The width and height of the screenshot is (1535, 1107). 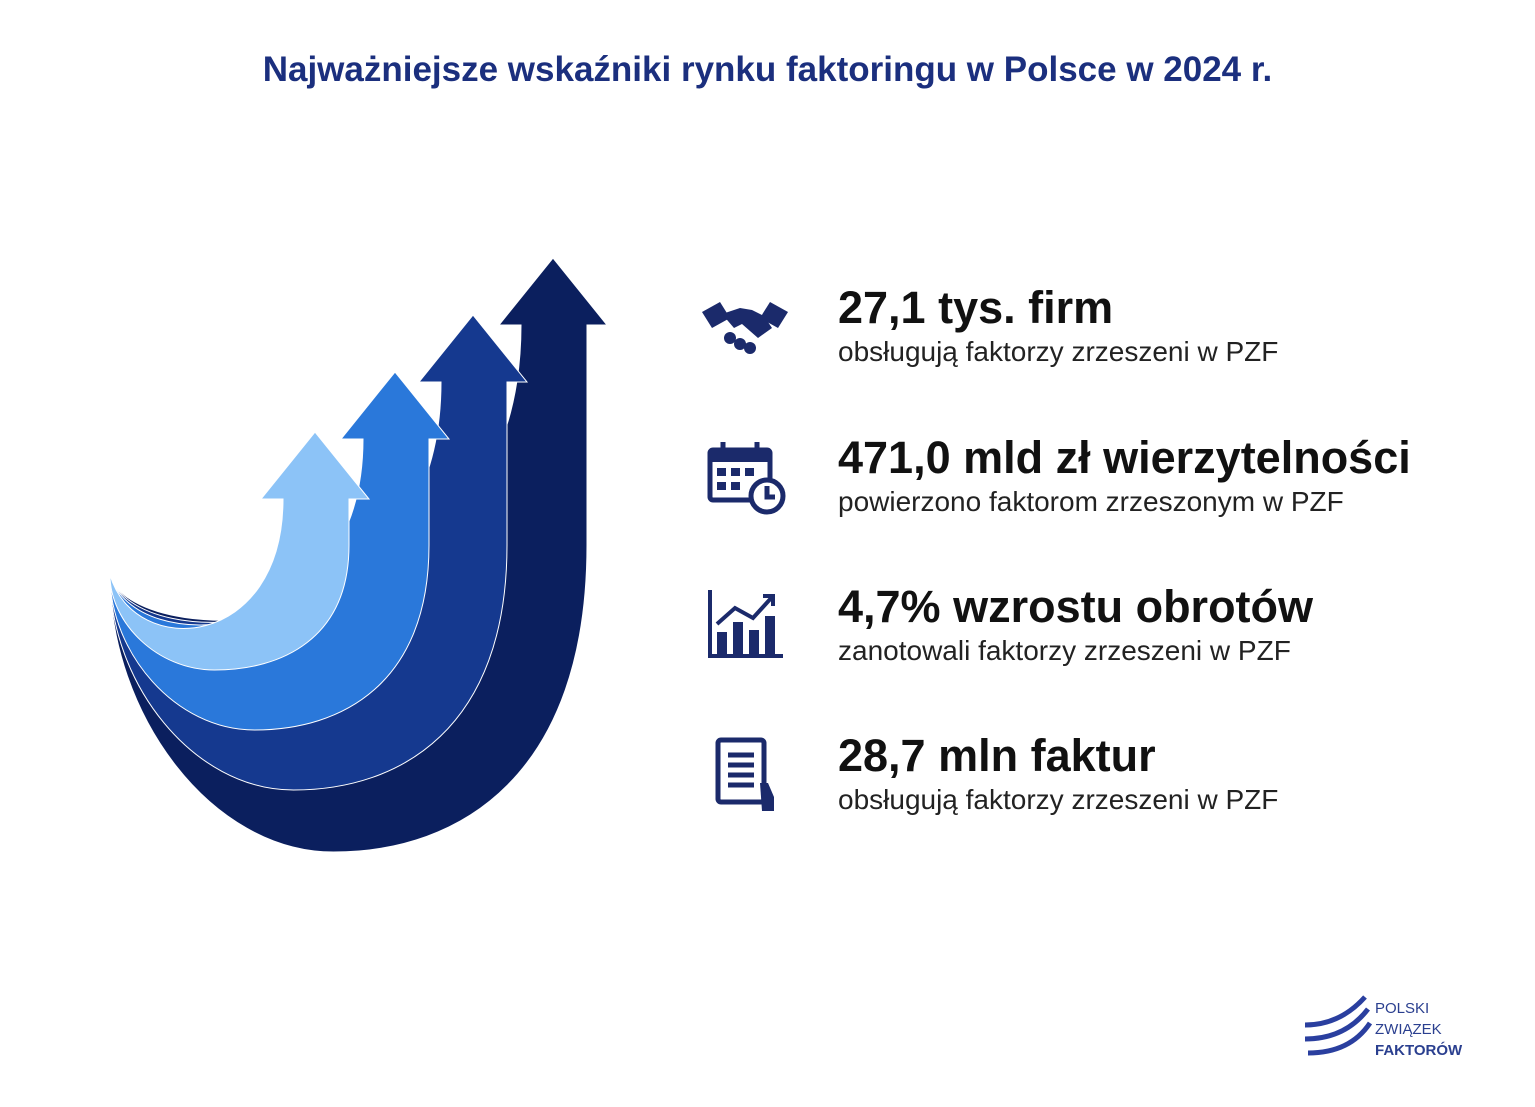 I want to click on logo-line: FAKTORÓW, so click(x=1419, y=1050).